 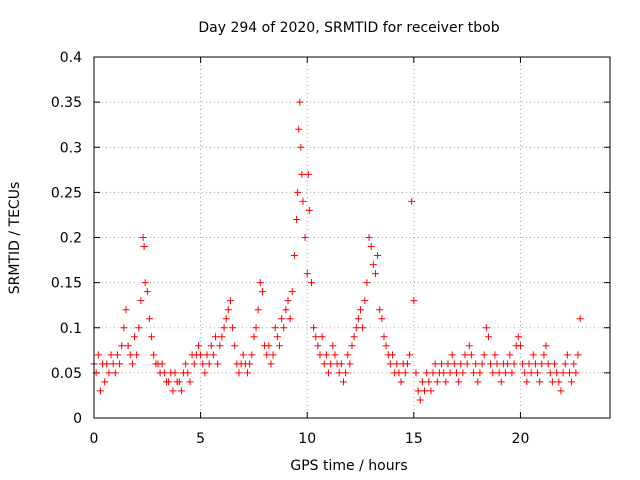 I want to click on y-tick-label: 0.15, so click(x=66, y=284).